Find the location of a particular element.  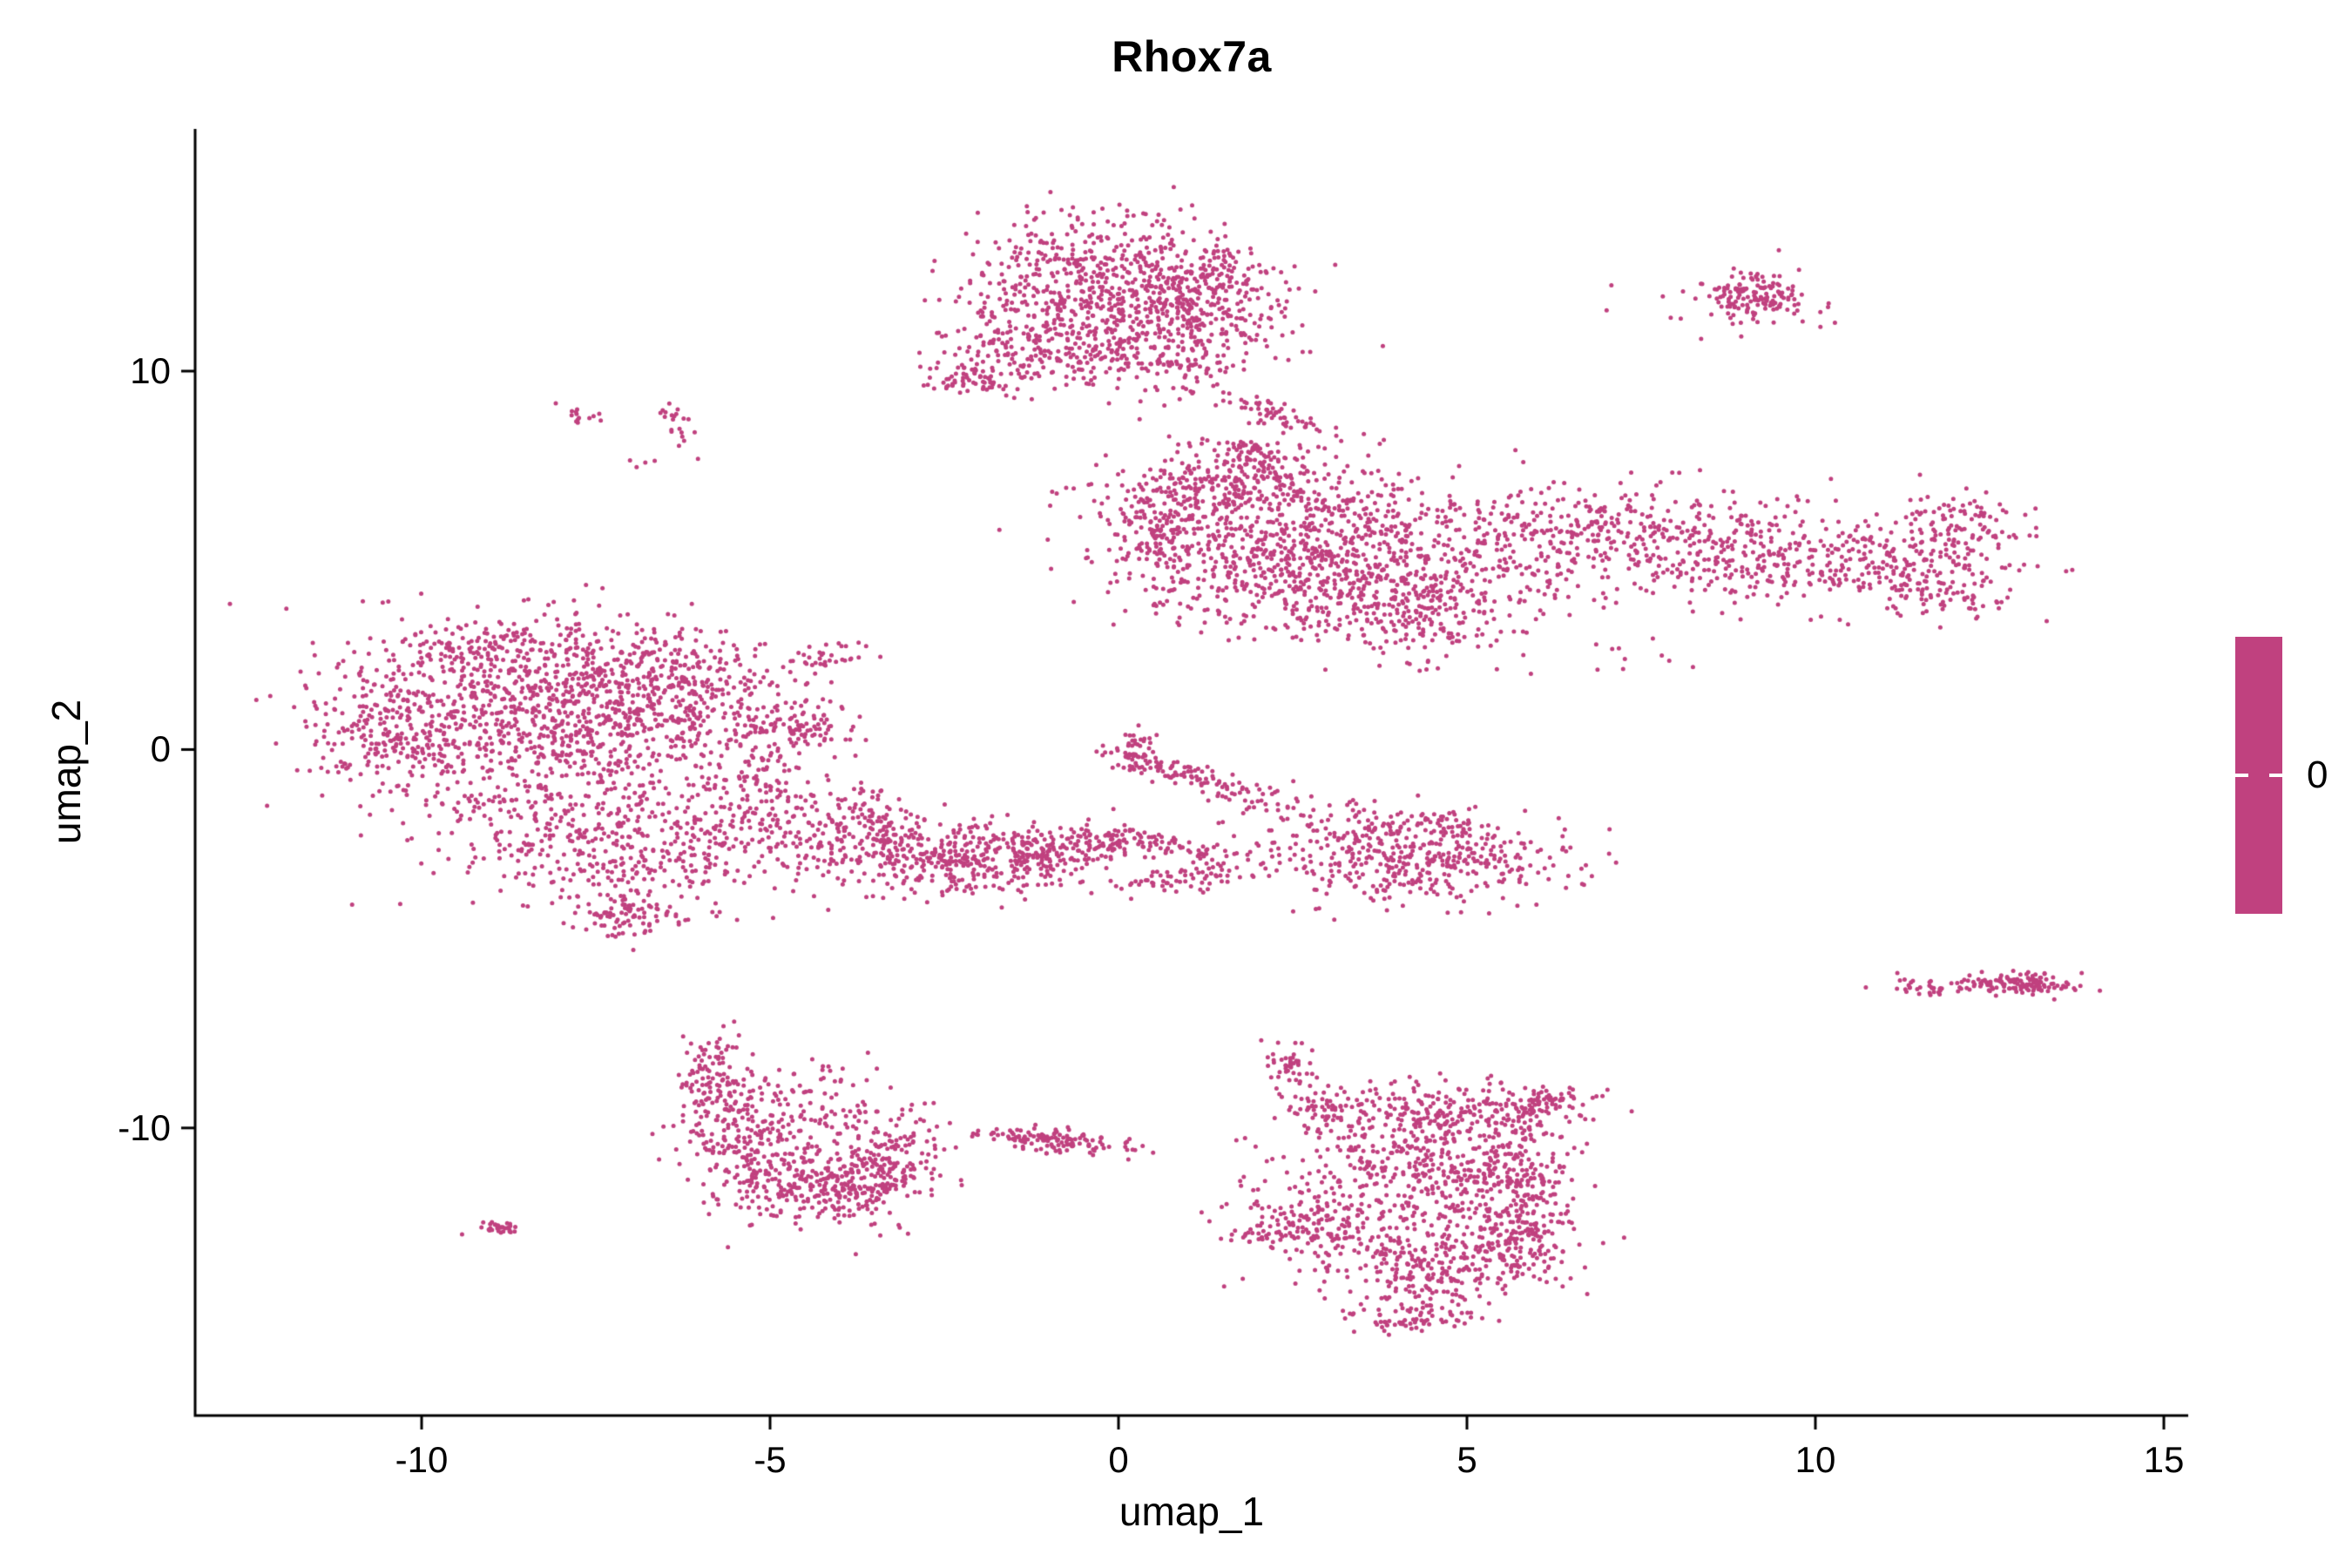

y-tick-label: 0 is located at coordinates (161, 749).